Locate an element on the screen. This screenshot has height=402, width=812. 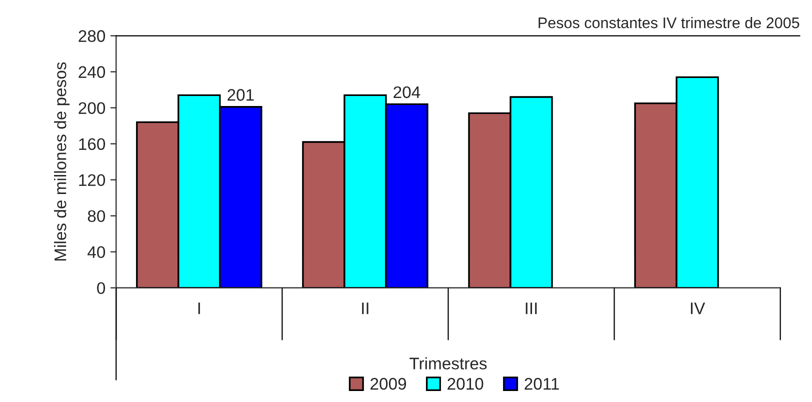
y-tick-label: 120 is located at coordinates (92, 180).